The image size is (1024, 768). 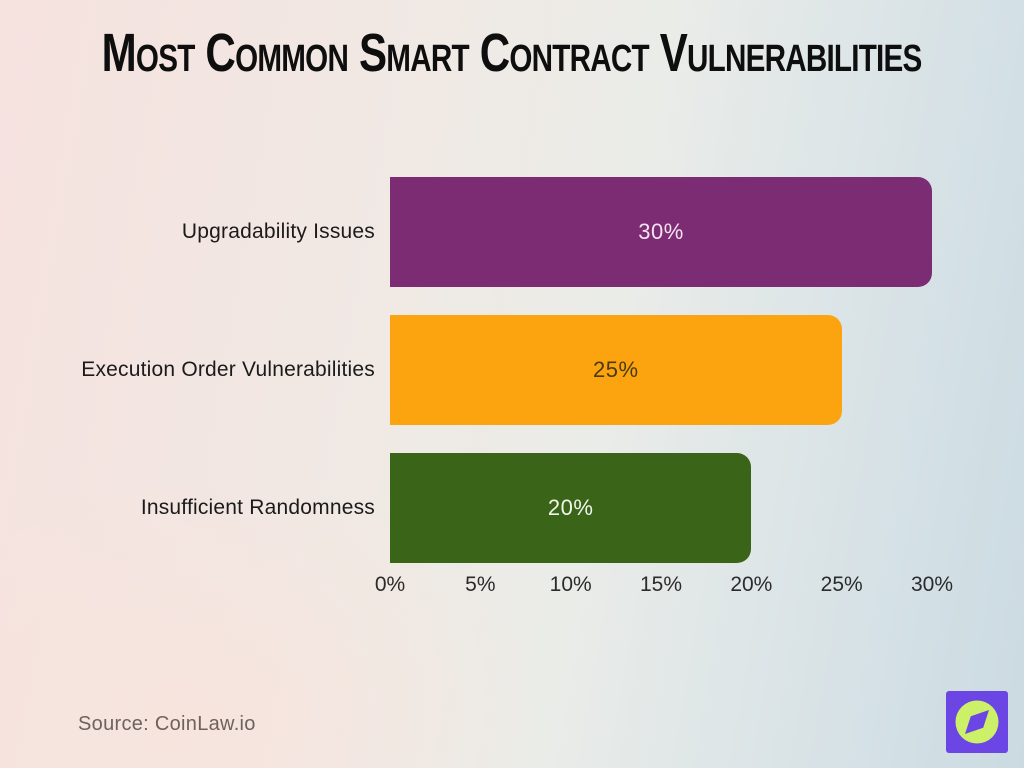 I want to click on compass-leaf-icon, so click(x=977, y=722).